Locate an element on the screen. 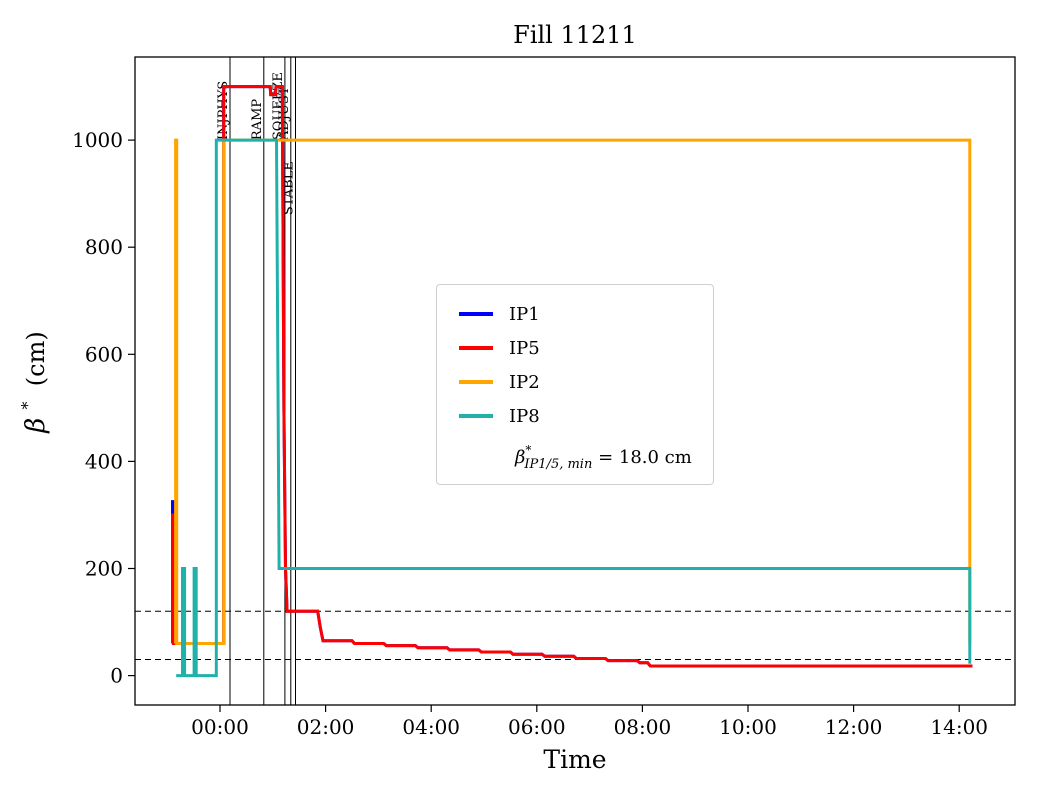 Image resolution: width=1040 pixels, height=800 pixels. x-tick-label: 10:00 is located at coordinates (748, 727).